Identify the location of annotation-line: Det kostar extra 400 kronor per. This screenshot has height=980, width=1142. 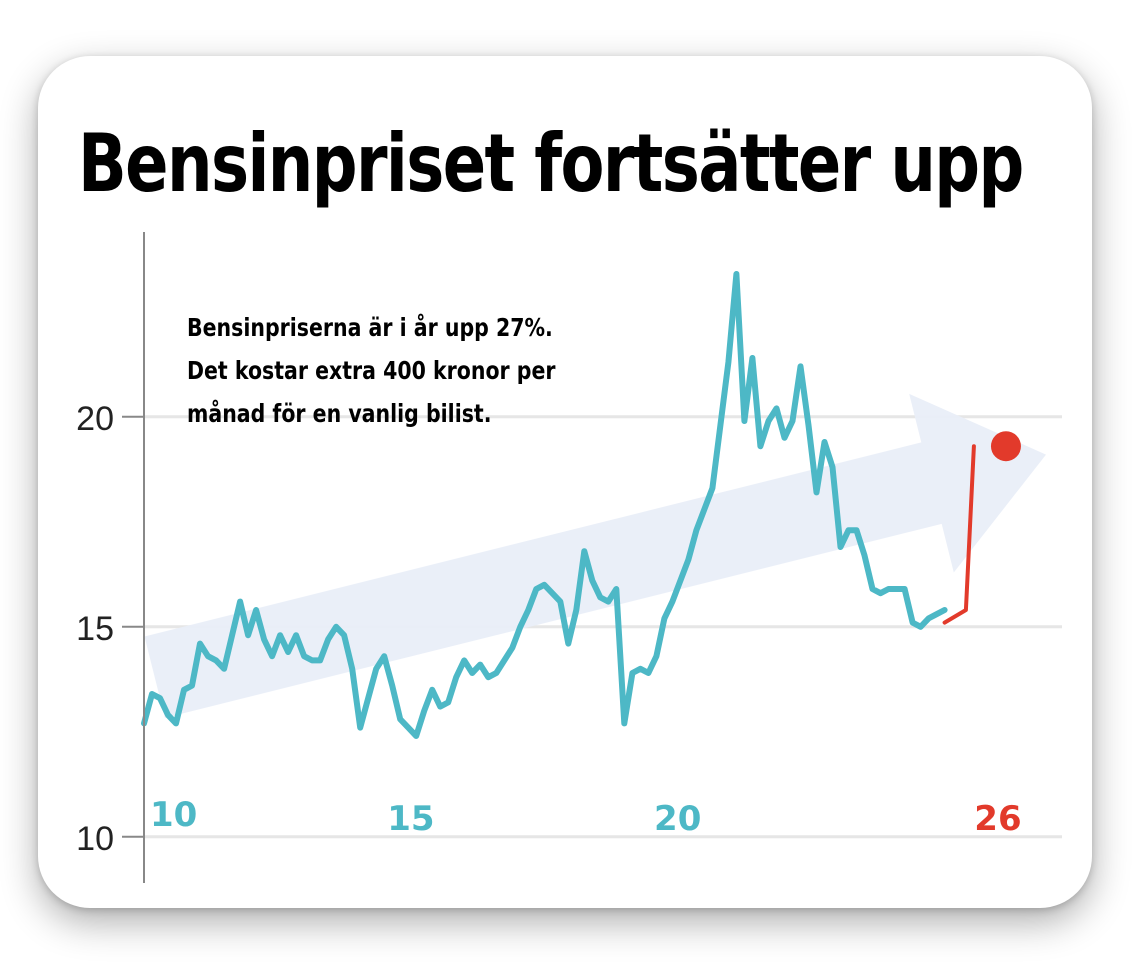
(371, 370).